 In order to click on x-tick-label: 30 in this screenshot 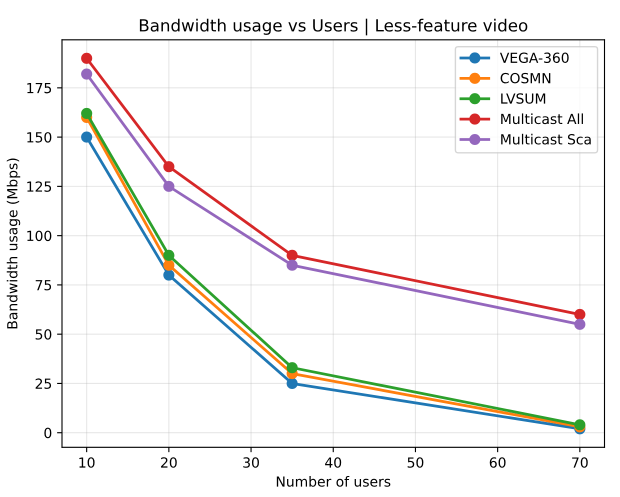, I will do `click(251, 462)`.